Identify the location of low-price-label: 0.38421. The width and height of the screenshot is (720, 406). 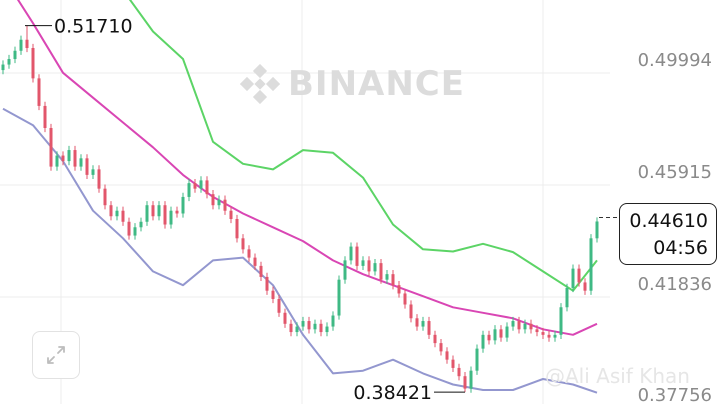
(392, 393).